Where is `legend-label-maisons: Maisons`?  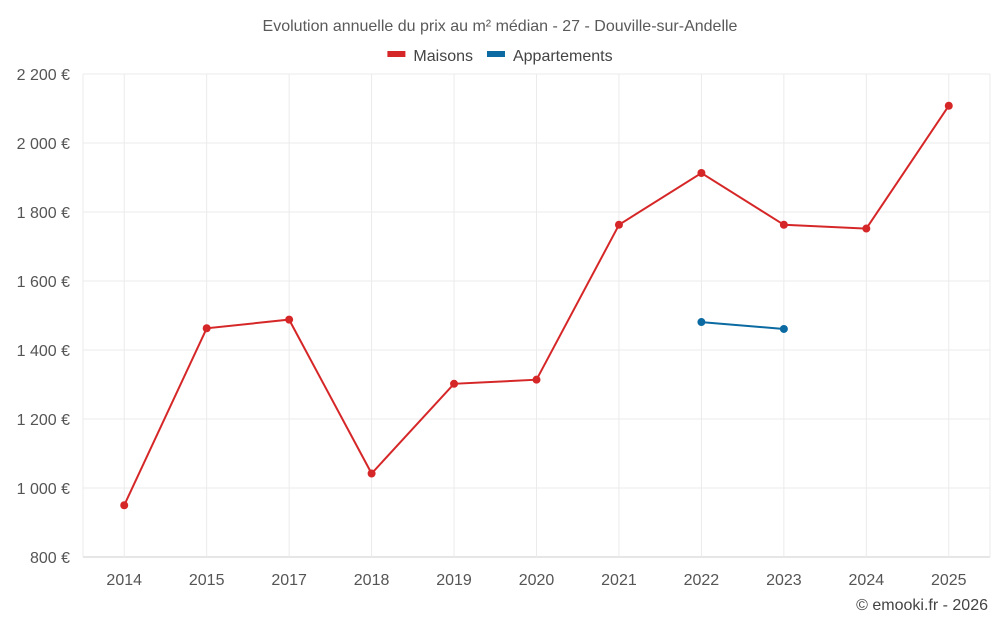 legend-label-maisons: Maisons is located at coordinates (443, 56).